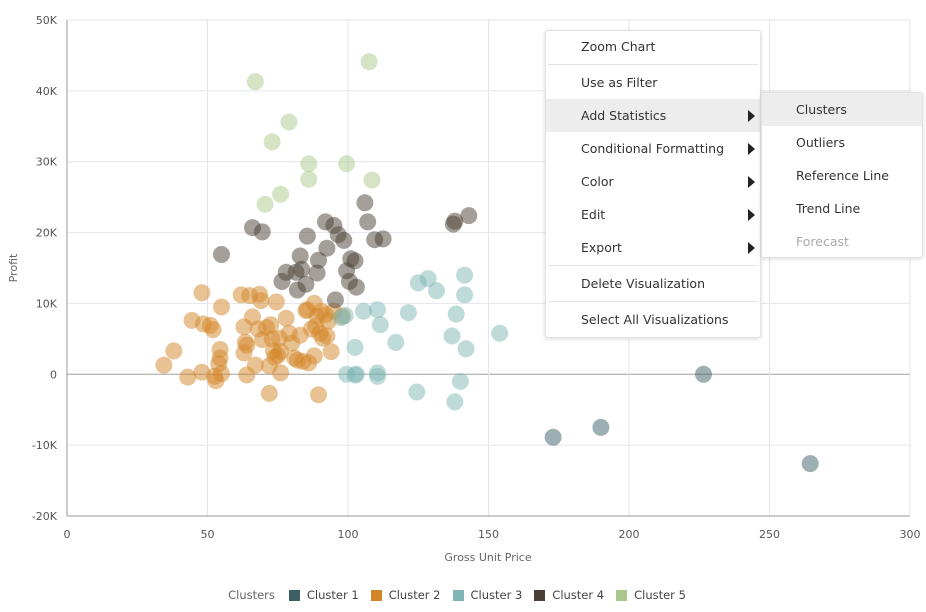  Describe the element at coordinates (601, 247) in the screenshot. I see `menu-item-label: Export` at that location.